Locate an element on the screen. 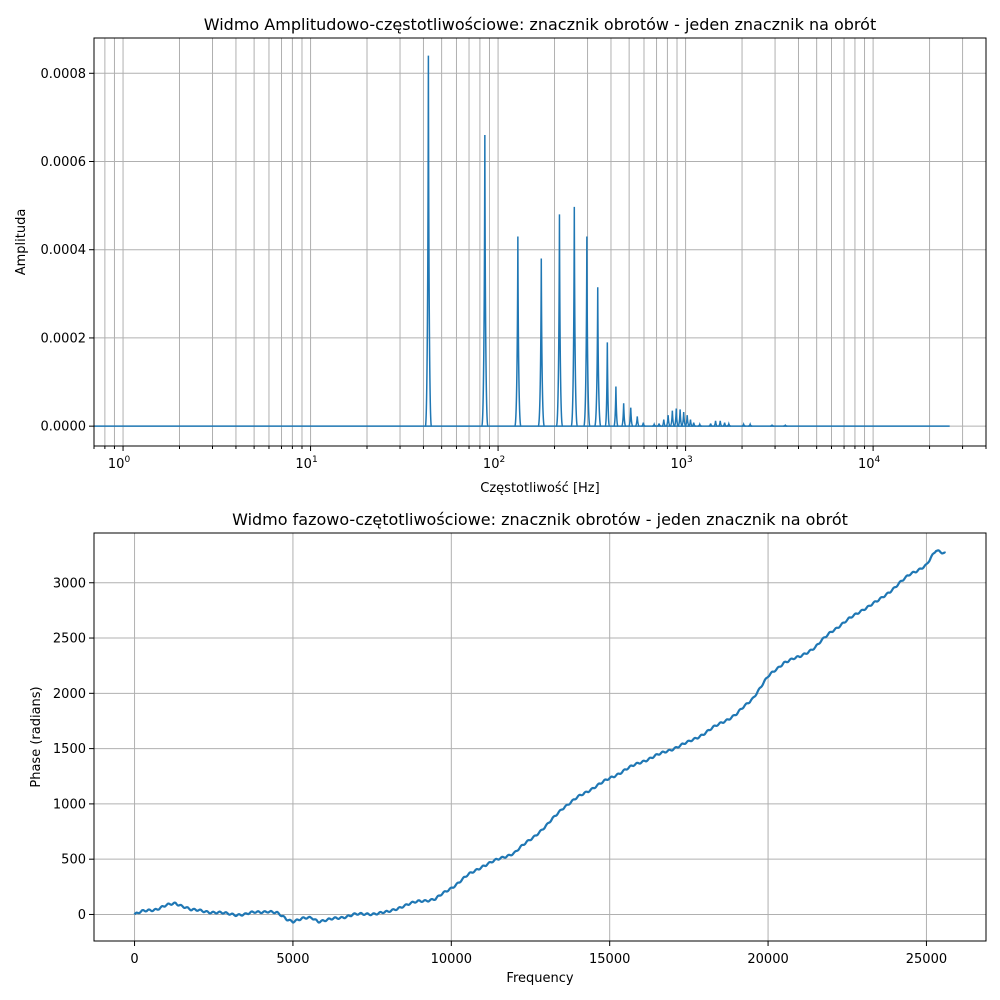  phase-x-tick-label: 5000 is located at coordinates (292, 959).